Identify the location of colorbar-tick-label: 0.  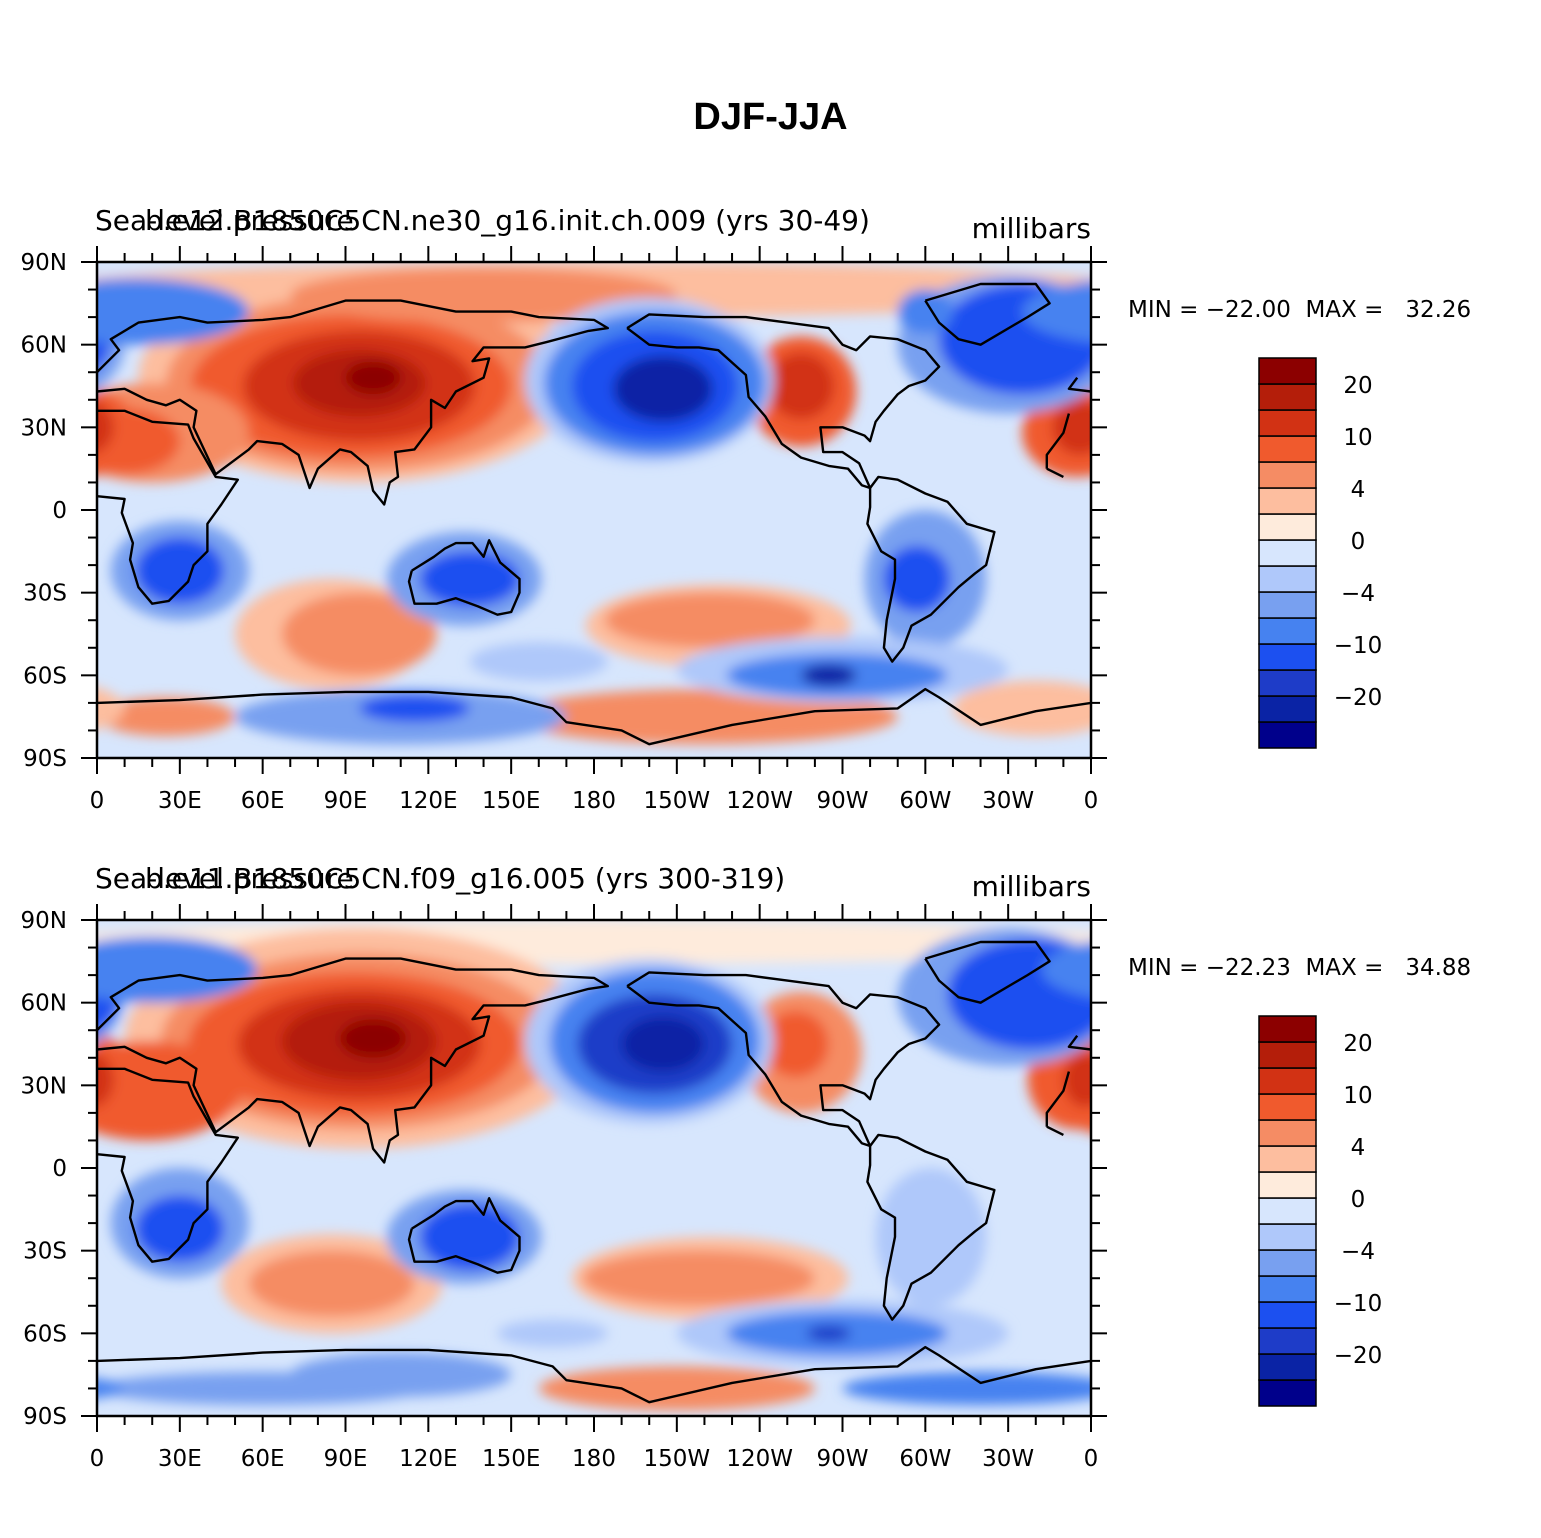
(1358, 1200).